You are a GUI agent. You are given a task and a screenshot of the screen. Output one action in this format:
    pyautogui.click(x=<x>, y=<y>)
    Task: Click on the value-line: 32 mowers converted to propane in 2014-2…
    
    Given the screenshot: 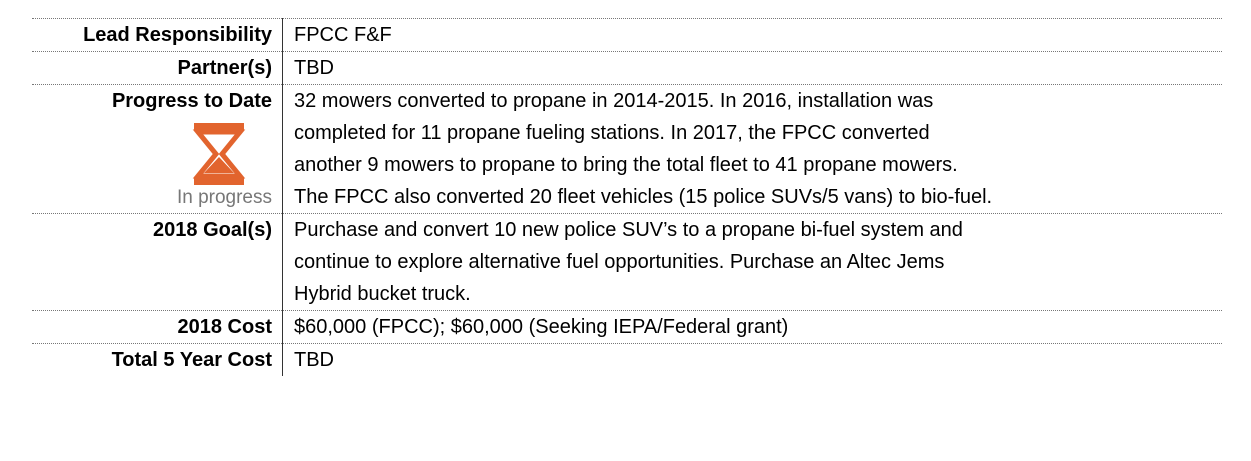 What is the action you would take?
    pyautogui.click(x=614, y=101)
    